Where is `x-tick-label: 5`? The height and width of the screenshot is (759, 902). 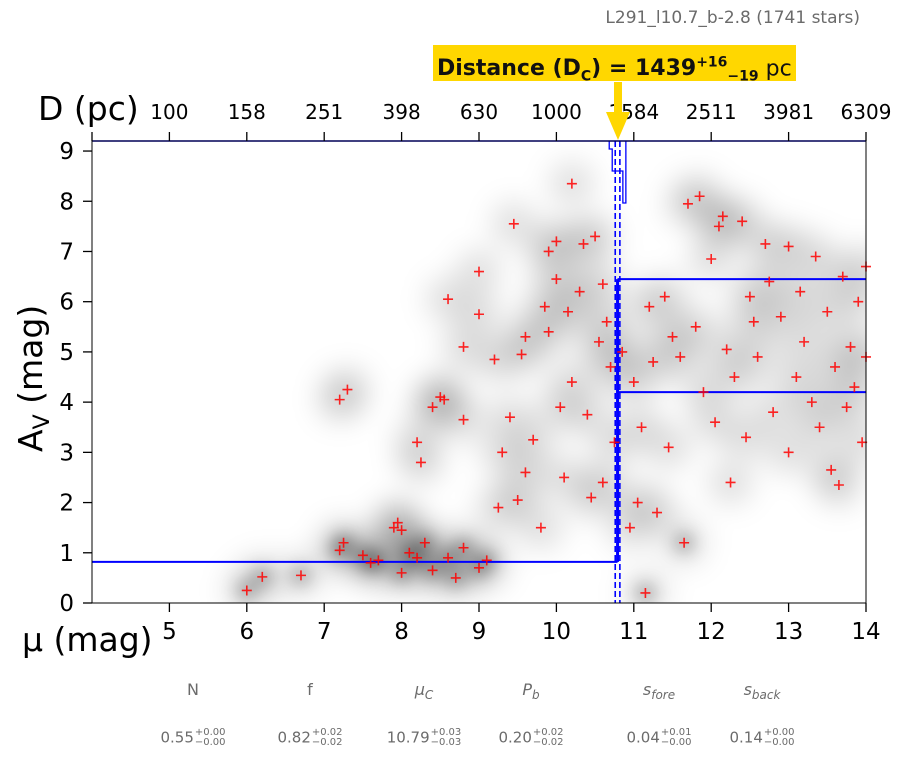 x-tick-label: 5 is located at coordinates (169, 632).